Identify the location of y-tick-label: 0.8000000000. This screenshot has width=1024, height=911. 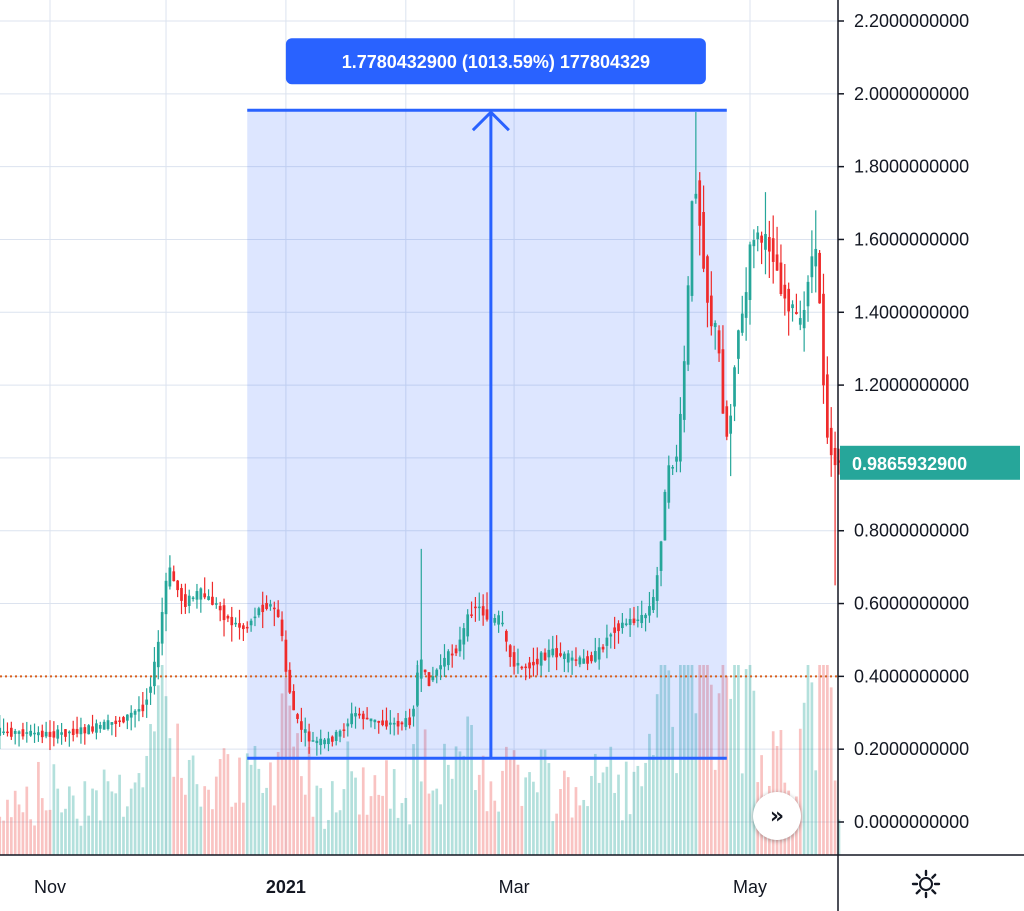
(911, 531).